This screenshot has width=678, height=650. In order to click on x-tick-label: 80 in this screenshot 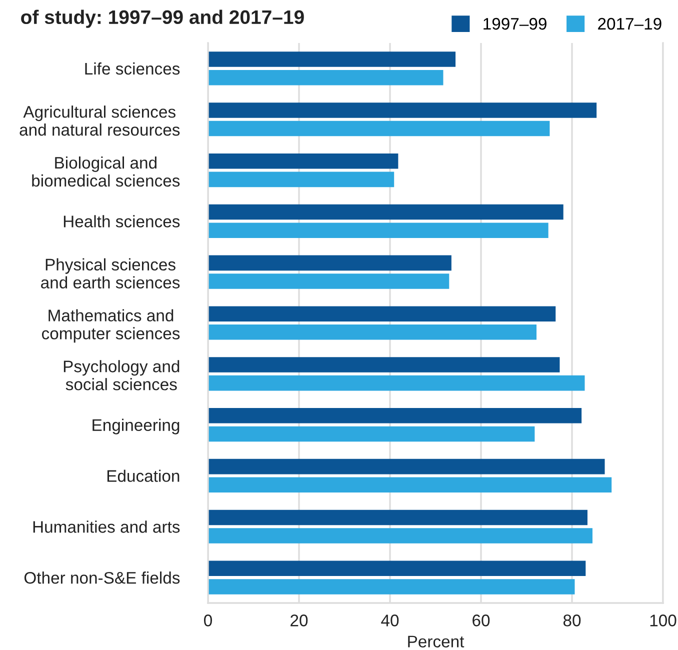, I will do `click(572, 620)`.